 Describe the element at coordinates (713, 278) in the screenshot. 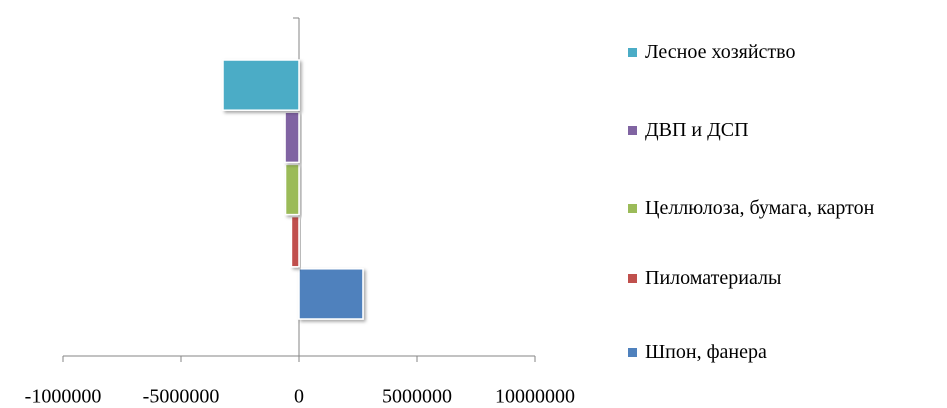

I see `legend-label: Пиломатериалы` at that location.